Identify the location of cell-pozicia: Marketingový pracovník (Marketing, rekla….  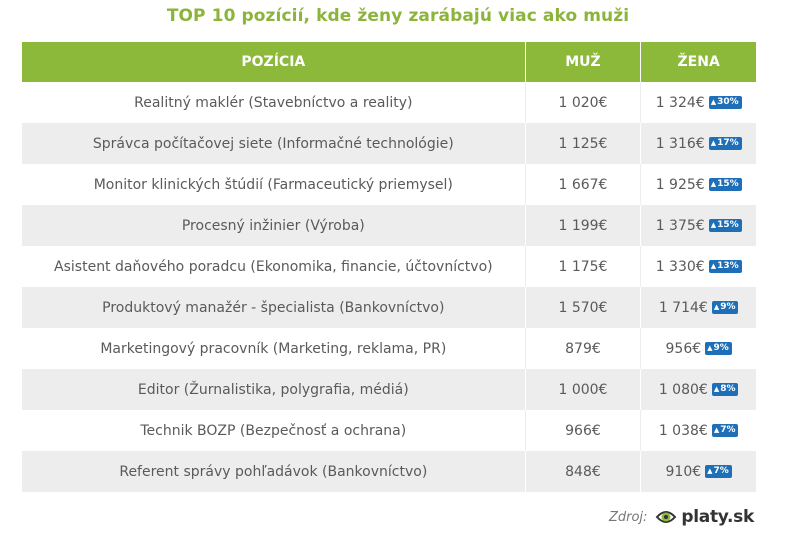
(274, 348).